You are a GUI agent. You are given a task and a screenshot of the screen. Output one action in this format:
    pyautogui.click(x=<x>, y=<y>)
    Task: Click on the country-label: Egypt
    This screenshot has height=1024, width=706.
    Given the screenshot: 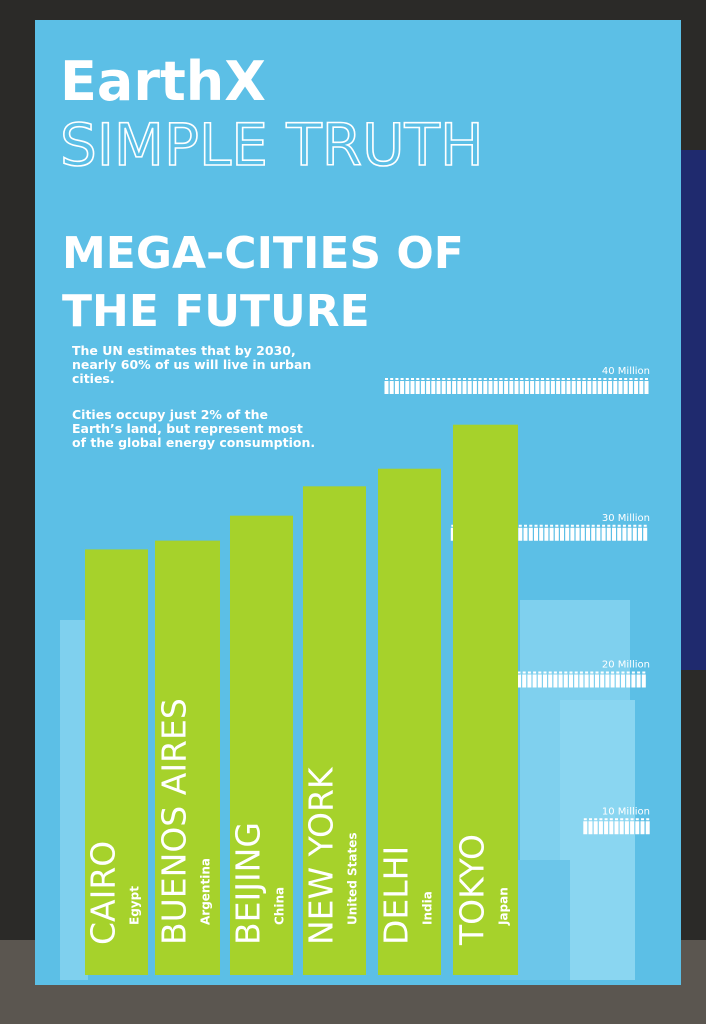 What is the action you would take?
    pyautogui.click(x=135, y=905)
    